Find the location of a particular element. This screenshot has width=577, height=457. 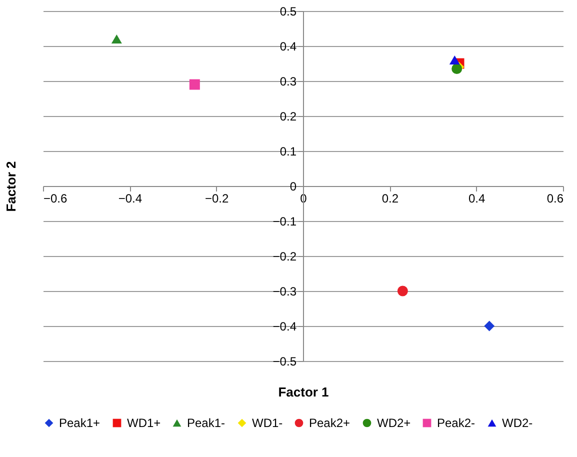

y-tick-label: 0.3 is located at coordinates (288, 81).